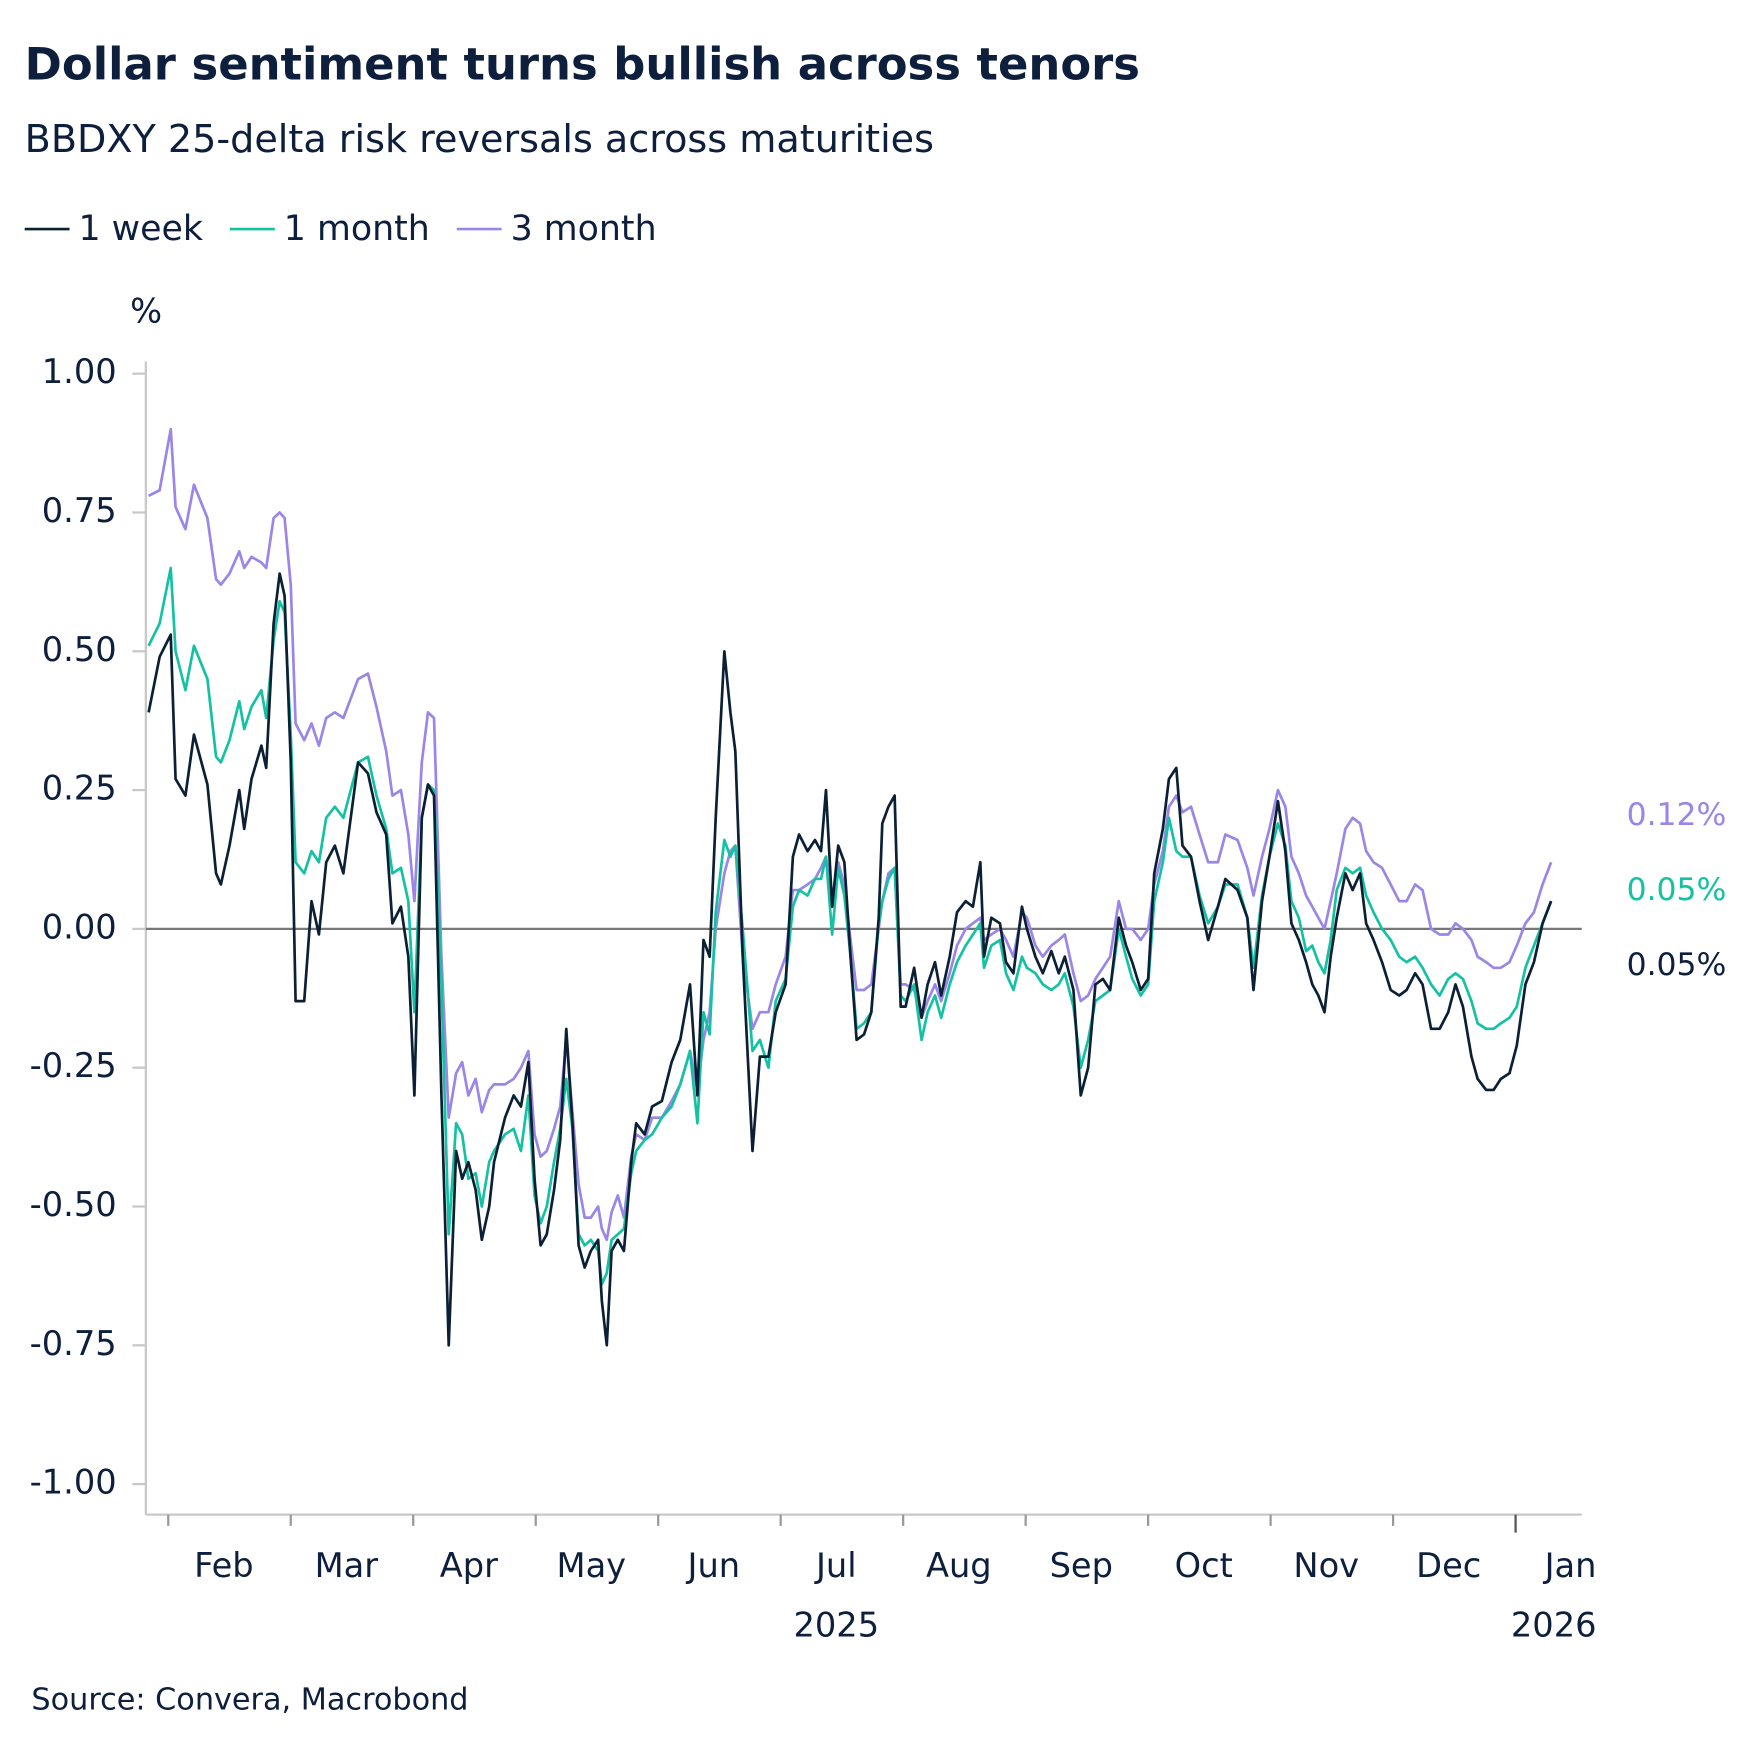 Image resolution: width=1750 pixels, height=1746 pixels. Describe the element at coordinates (835, 1565) in the screenshot. I see `x-tick-label: Jul` at that location.